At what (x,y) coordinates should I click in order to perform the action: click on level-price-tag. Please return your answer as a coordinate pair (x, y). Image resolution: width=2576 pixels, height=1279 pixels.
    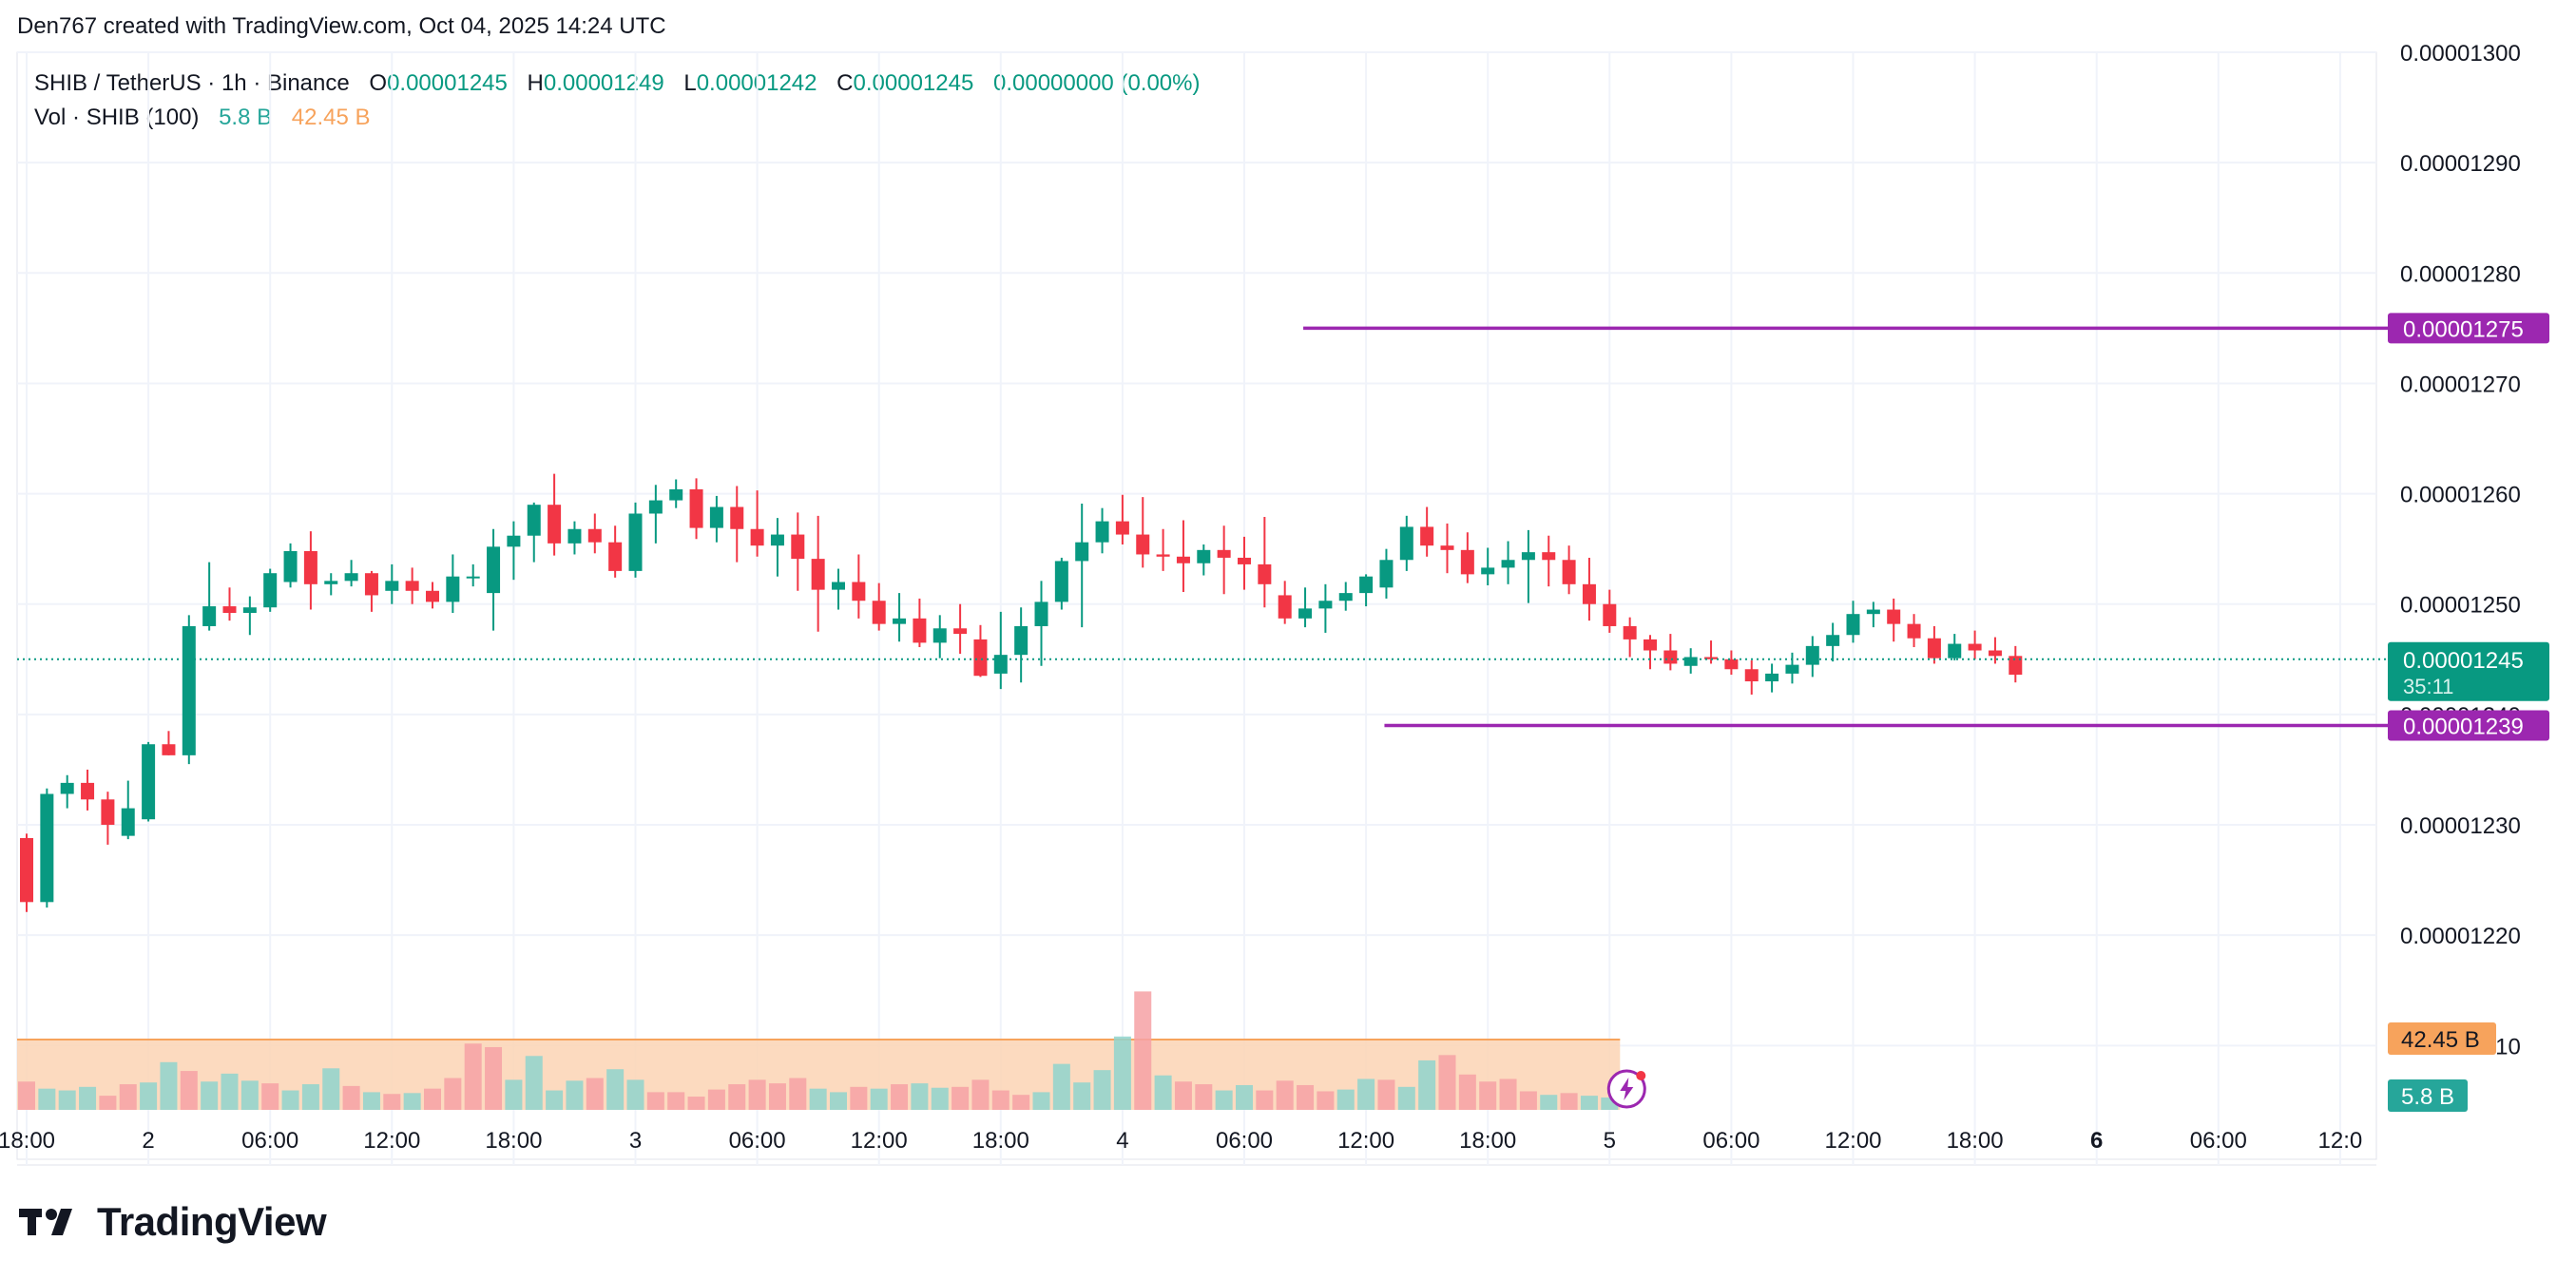
    Looking at the image, I should click on (2469, 726).